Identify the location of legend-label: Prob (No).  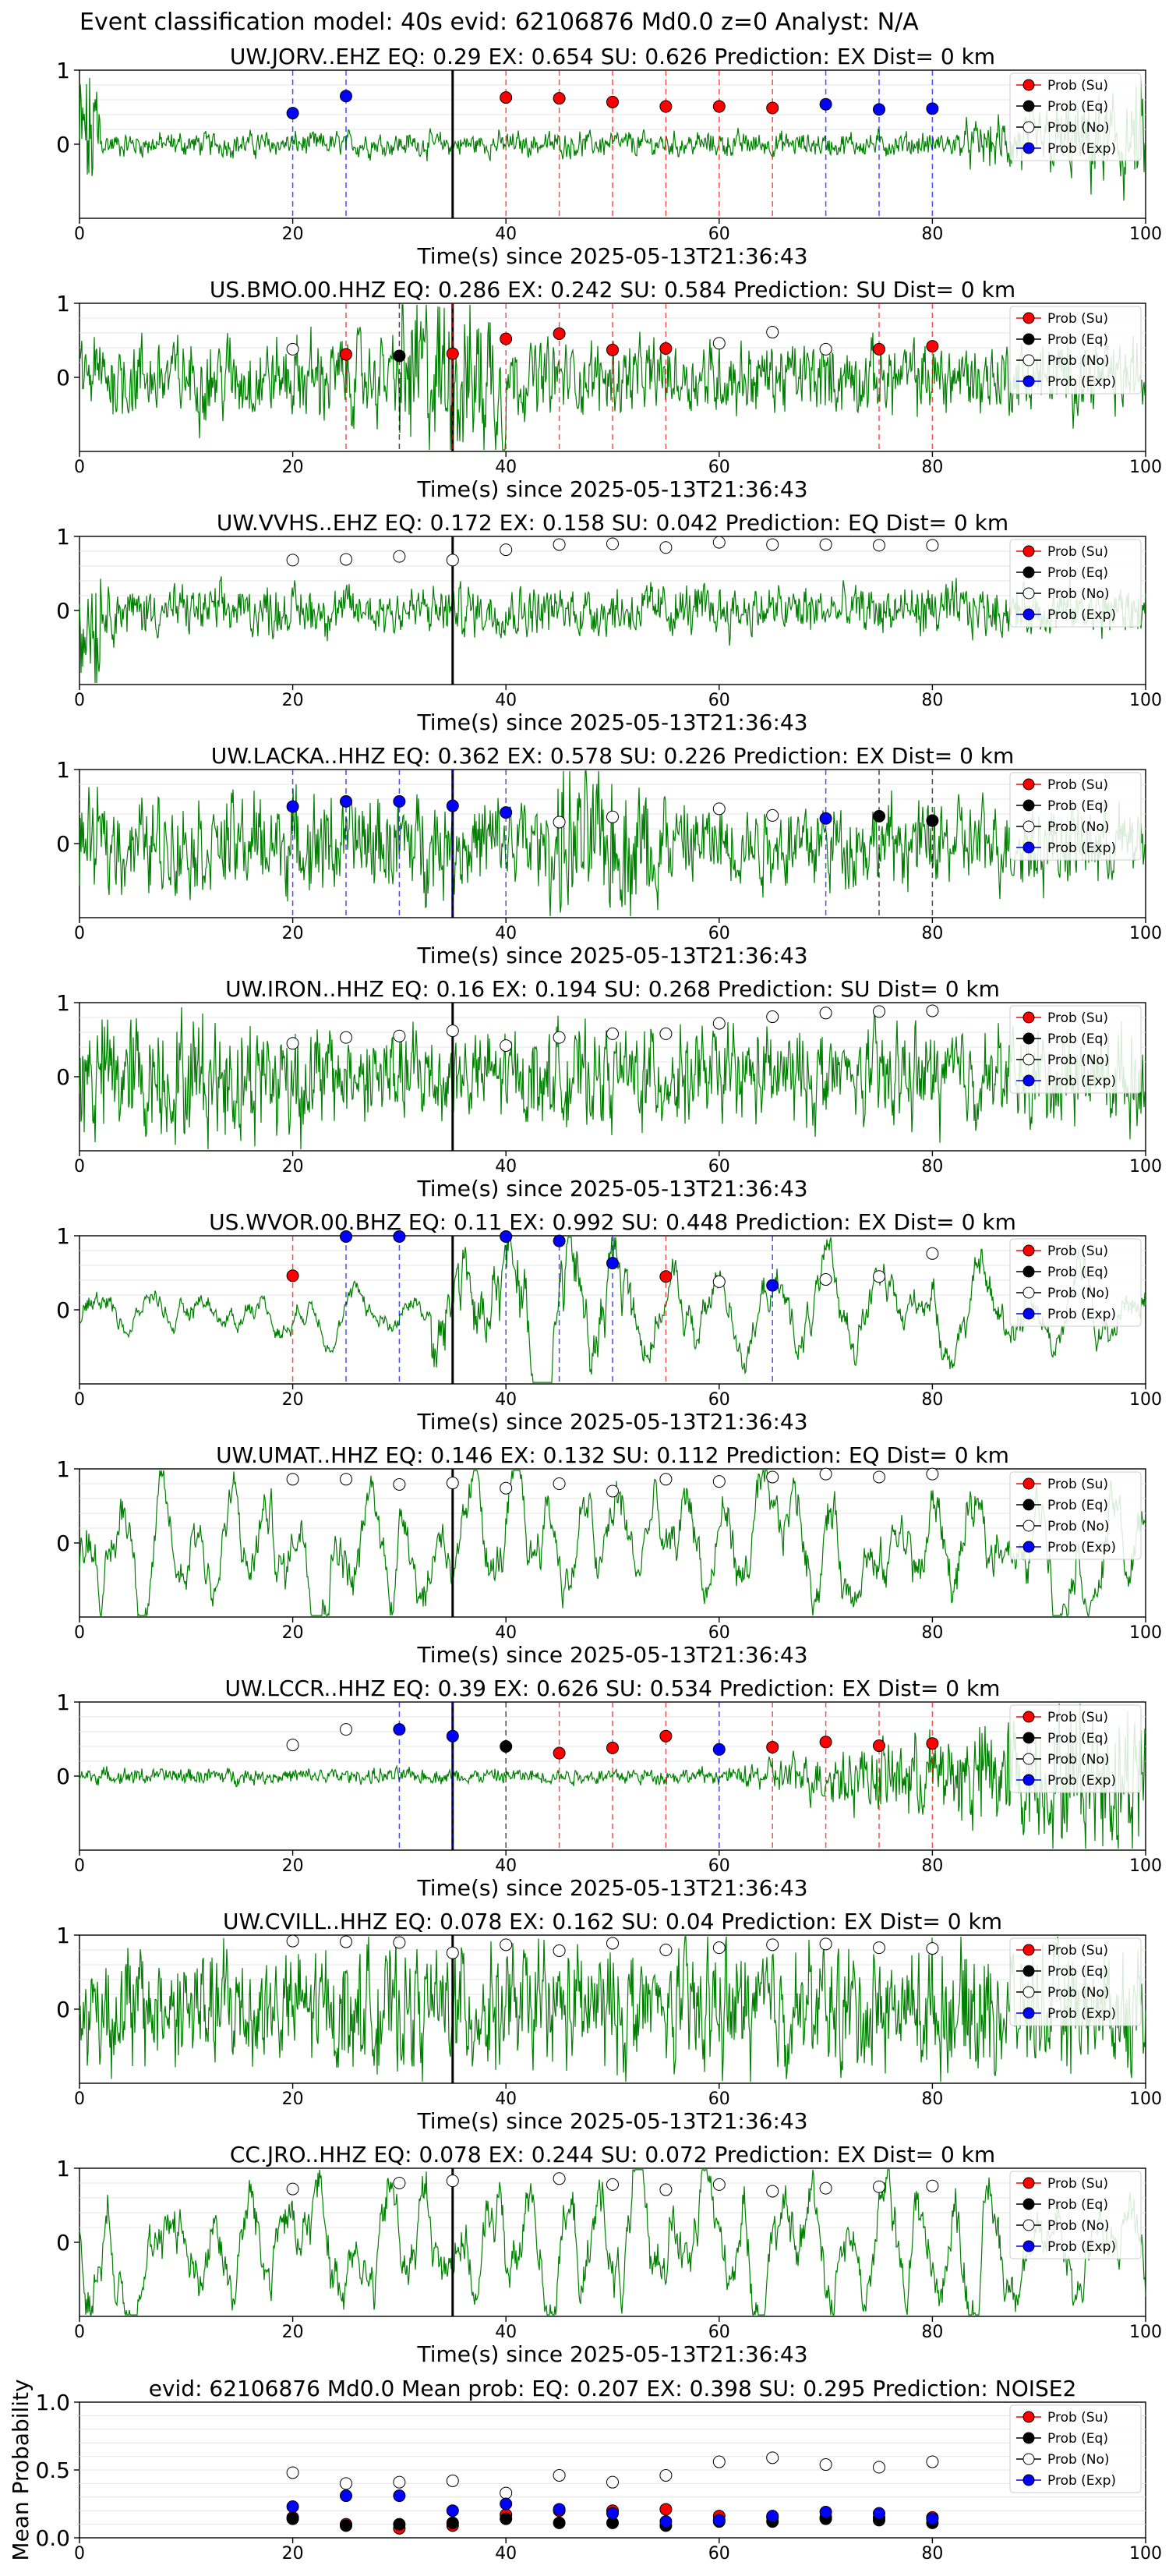
(1078, 128).